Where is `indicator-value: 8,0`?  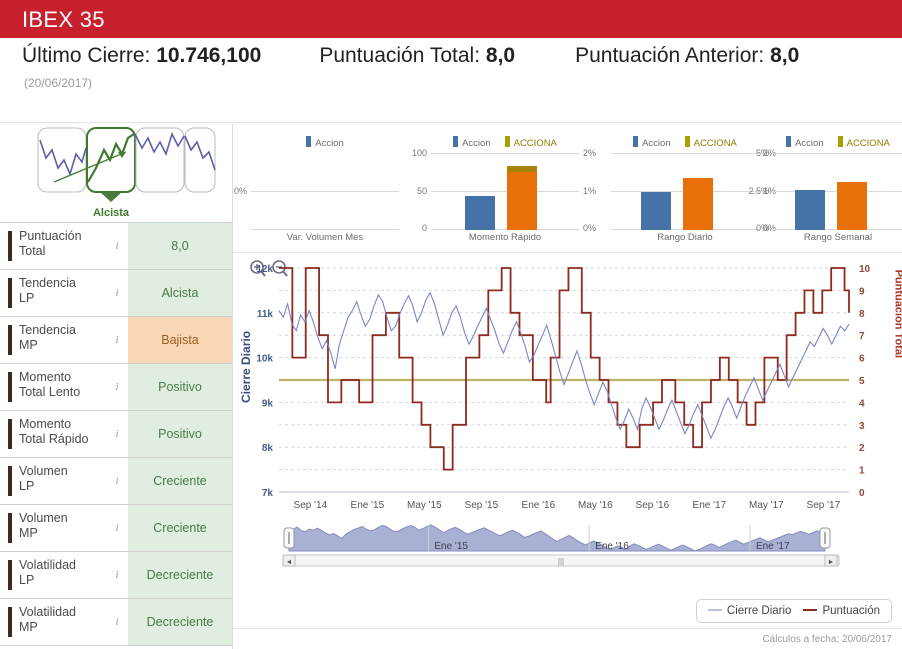 indicator-value: 8,0 is located at coordinates (180, 246).